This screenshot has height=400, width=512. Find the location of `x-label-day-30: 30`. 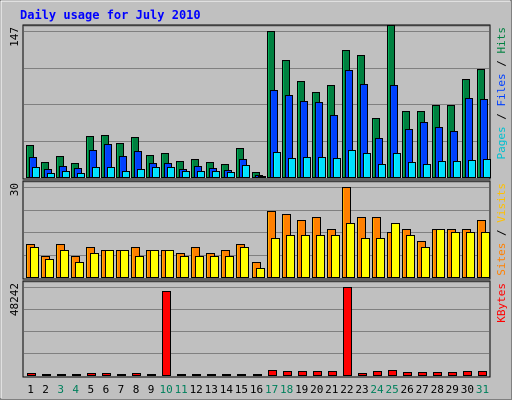

x-label-day-30: 30 is located at coordinates (467, 389).